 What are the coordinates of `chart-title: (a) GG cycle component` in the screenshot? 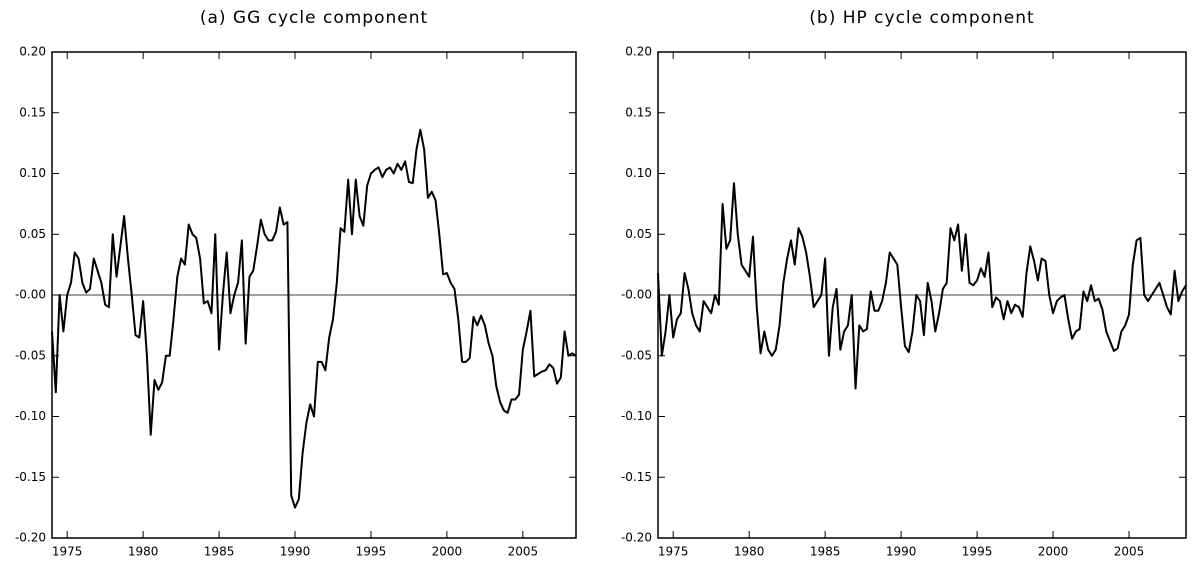 It's located at (314, 18).